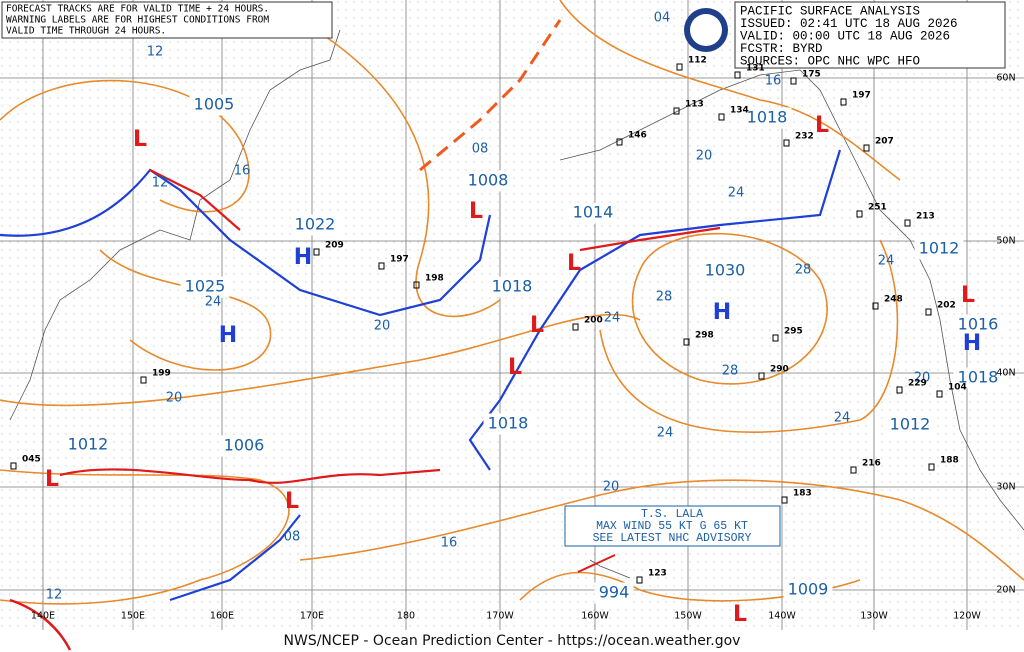 This screenshot has width=1024, height=652. What do you see at coordinates (596, 563) in the screenshot?
I see `advisory-arrow` at bounding box center [596, 563].